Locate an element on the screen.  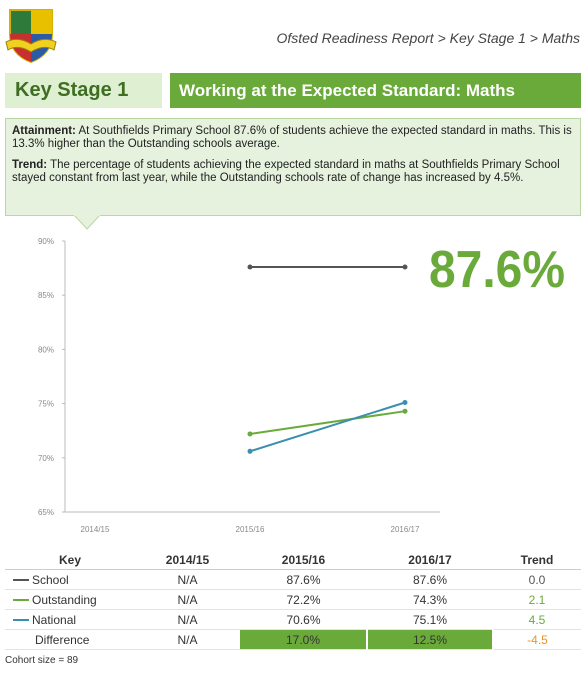
difference-row: Difference N/A 17.0% 12.5% -4.5 is located at coordinates (293, 639).